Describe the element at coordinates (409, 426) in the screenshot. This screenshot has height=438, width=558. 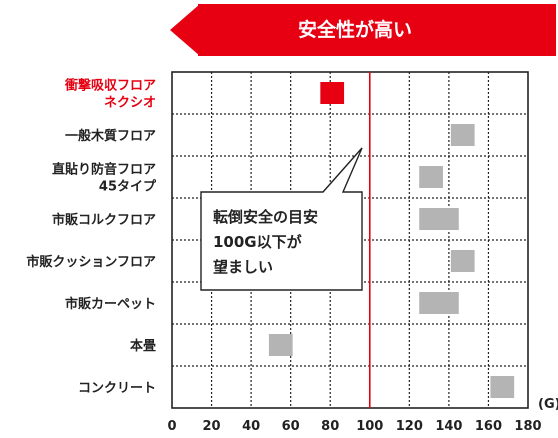
I see `x-tick-label: 120` at that location.